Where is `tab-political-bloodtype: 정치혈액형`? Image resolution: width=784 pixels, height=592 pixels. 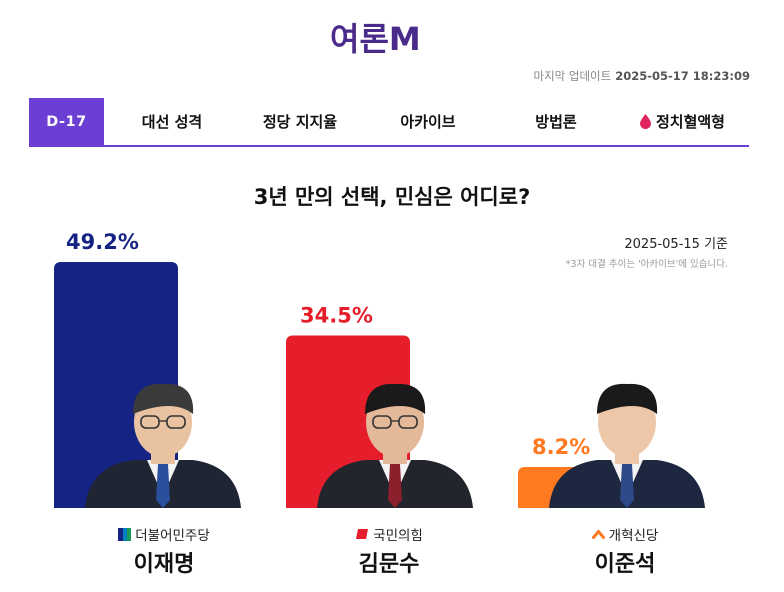 tab-political-bloodtype: 정치혈액형 is located at coordinates (682, 121).